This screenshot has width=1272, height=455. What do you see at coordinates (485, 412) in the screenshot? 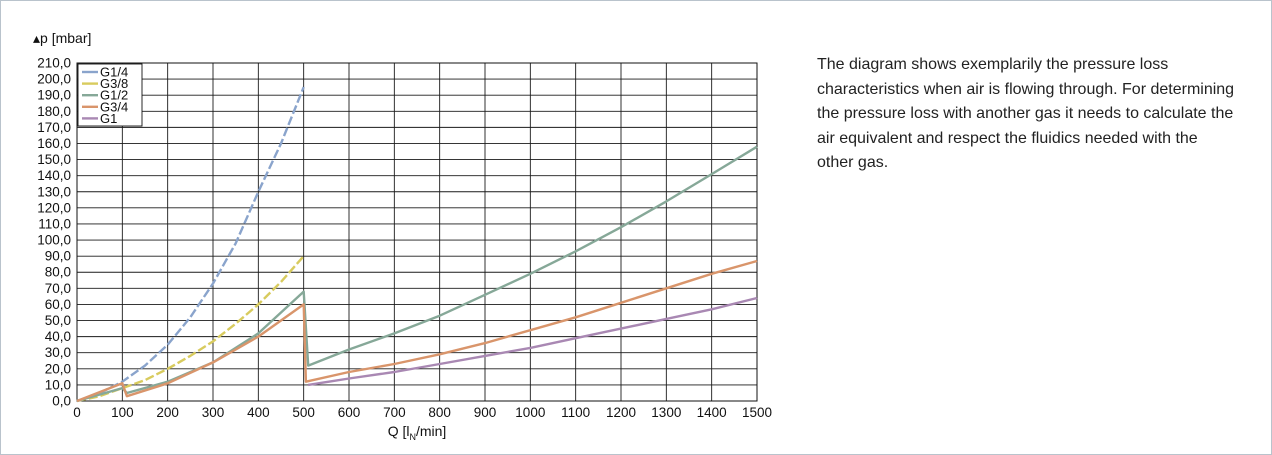
I see `x-tick-label: 900` at bounding box center [485, 412].